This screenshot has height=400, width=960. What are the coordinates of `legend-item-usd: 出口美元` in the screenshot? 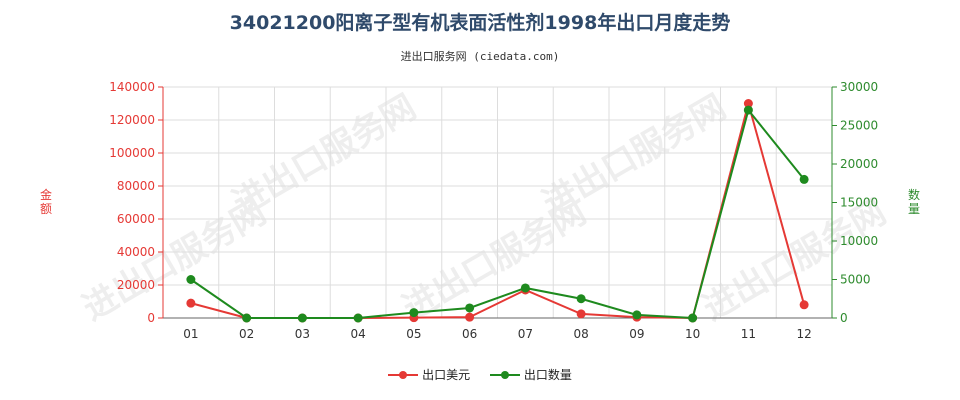 It's located at (429, 374).